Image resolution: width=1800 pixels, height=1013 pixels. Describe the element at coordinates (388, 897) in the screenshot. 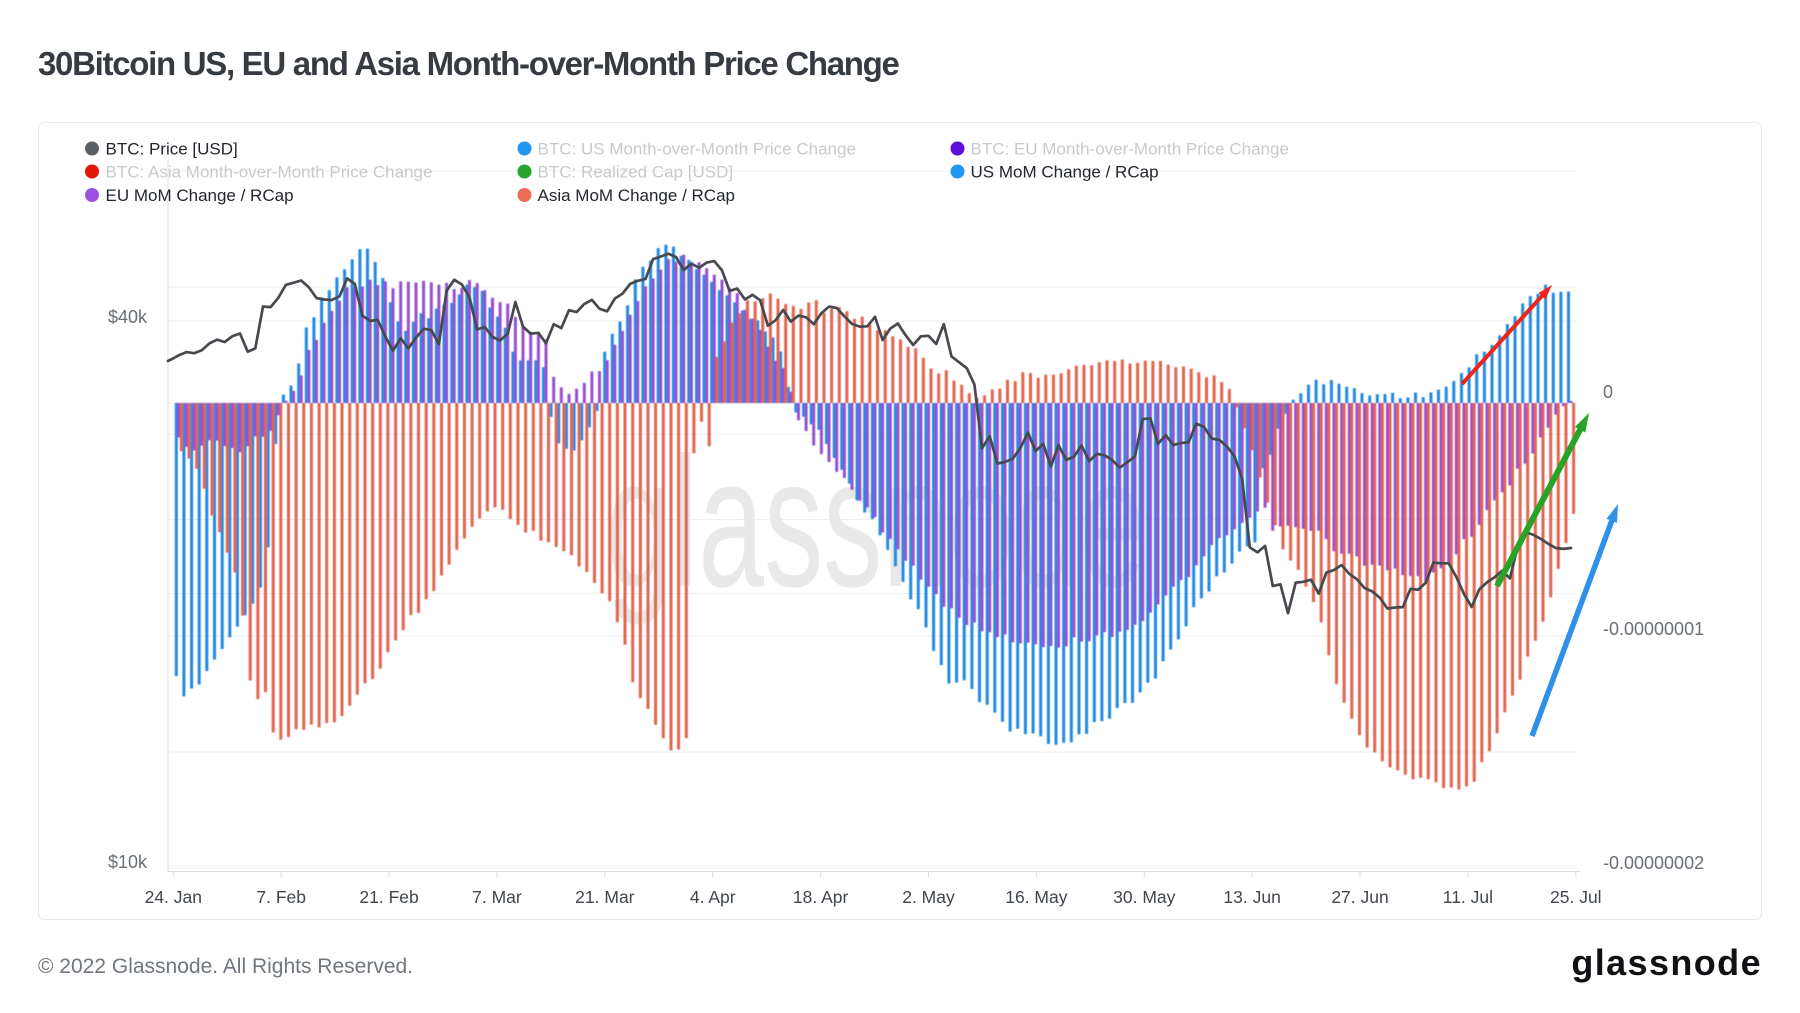

I see `svg-text: 21. Feb` at that location.